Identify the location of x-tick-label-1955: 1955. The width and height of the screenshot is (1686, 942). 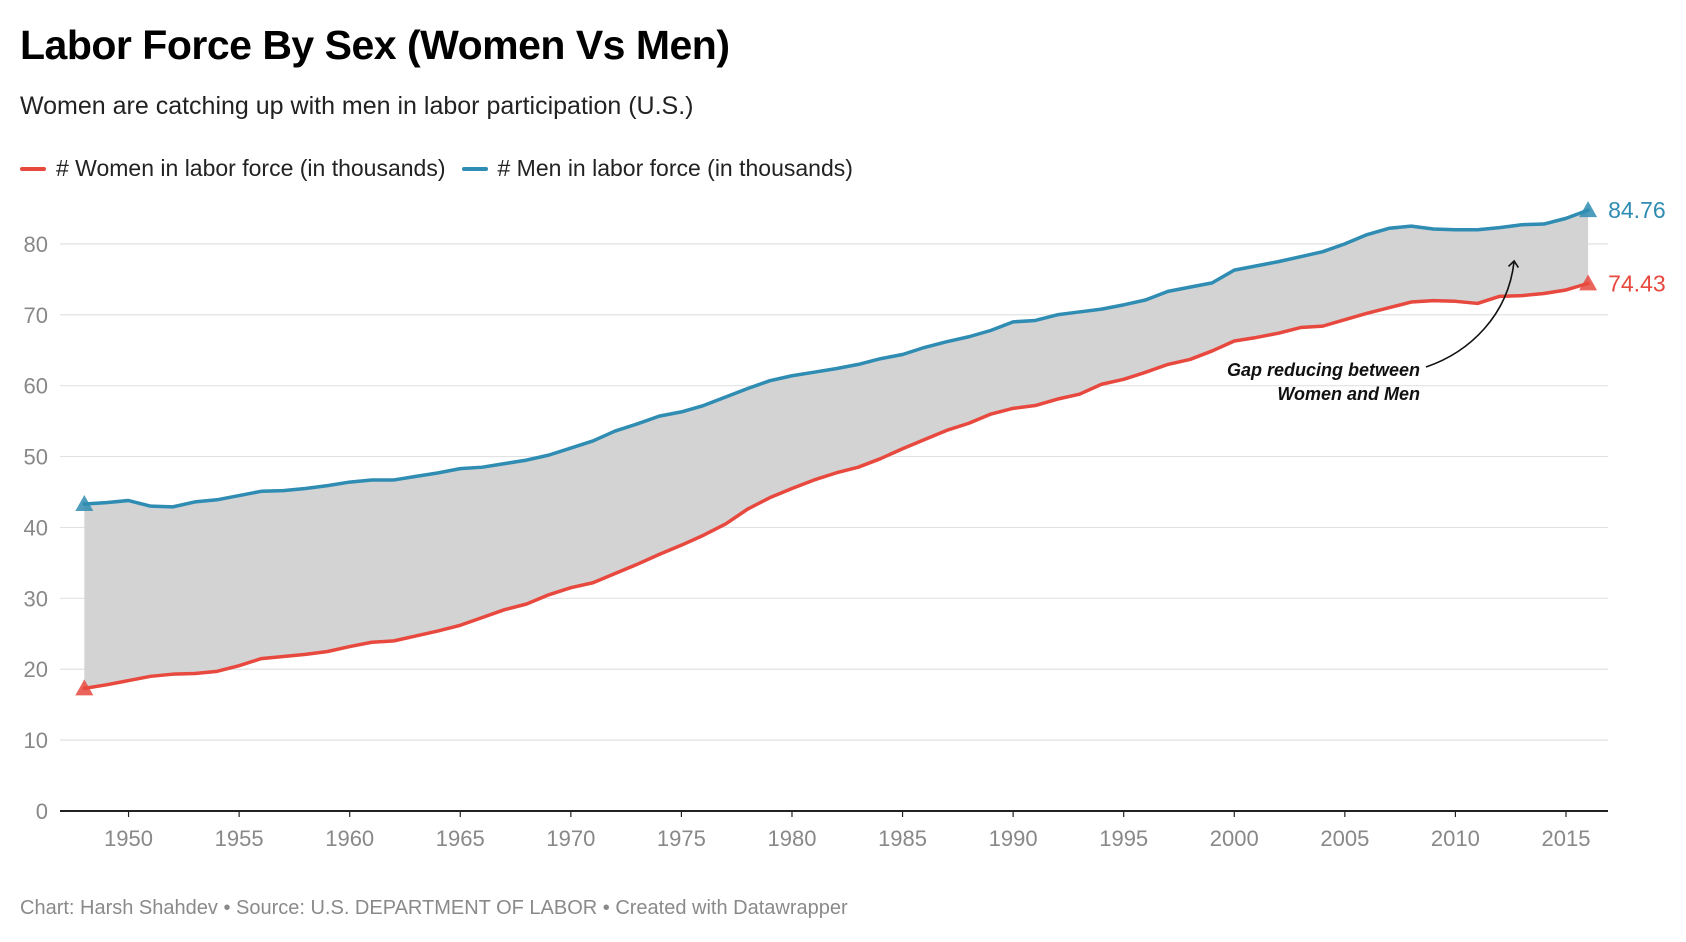
(239, 838).